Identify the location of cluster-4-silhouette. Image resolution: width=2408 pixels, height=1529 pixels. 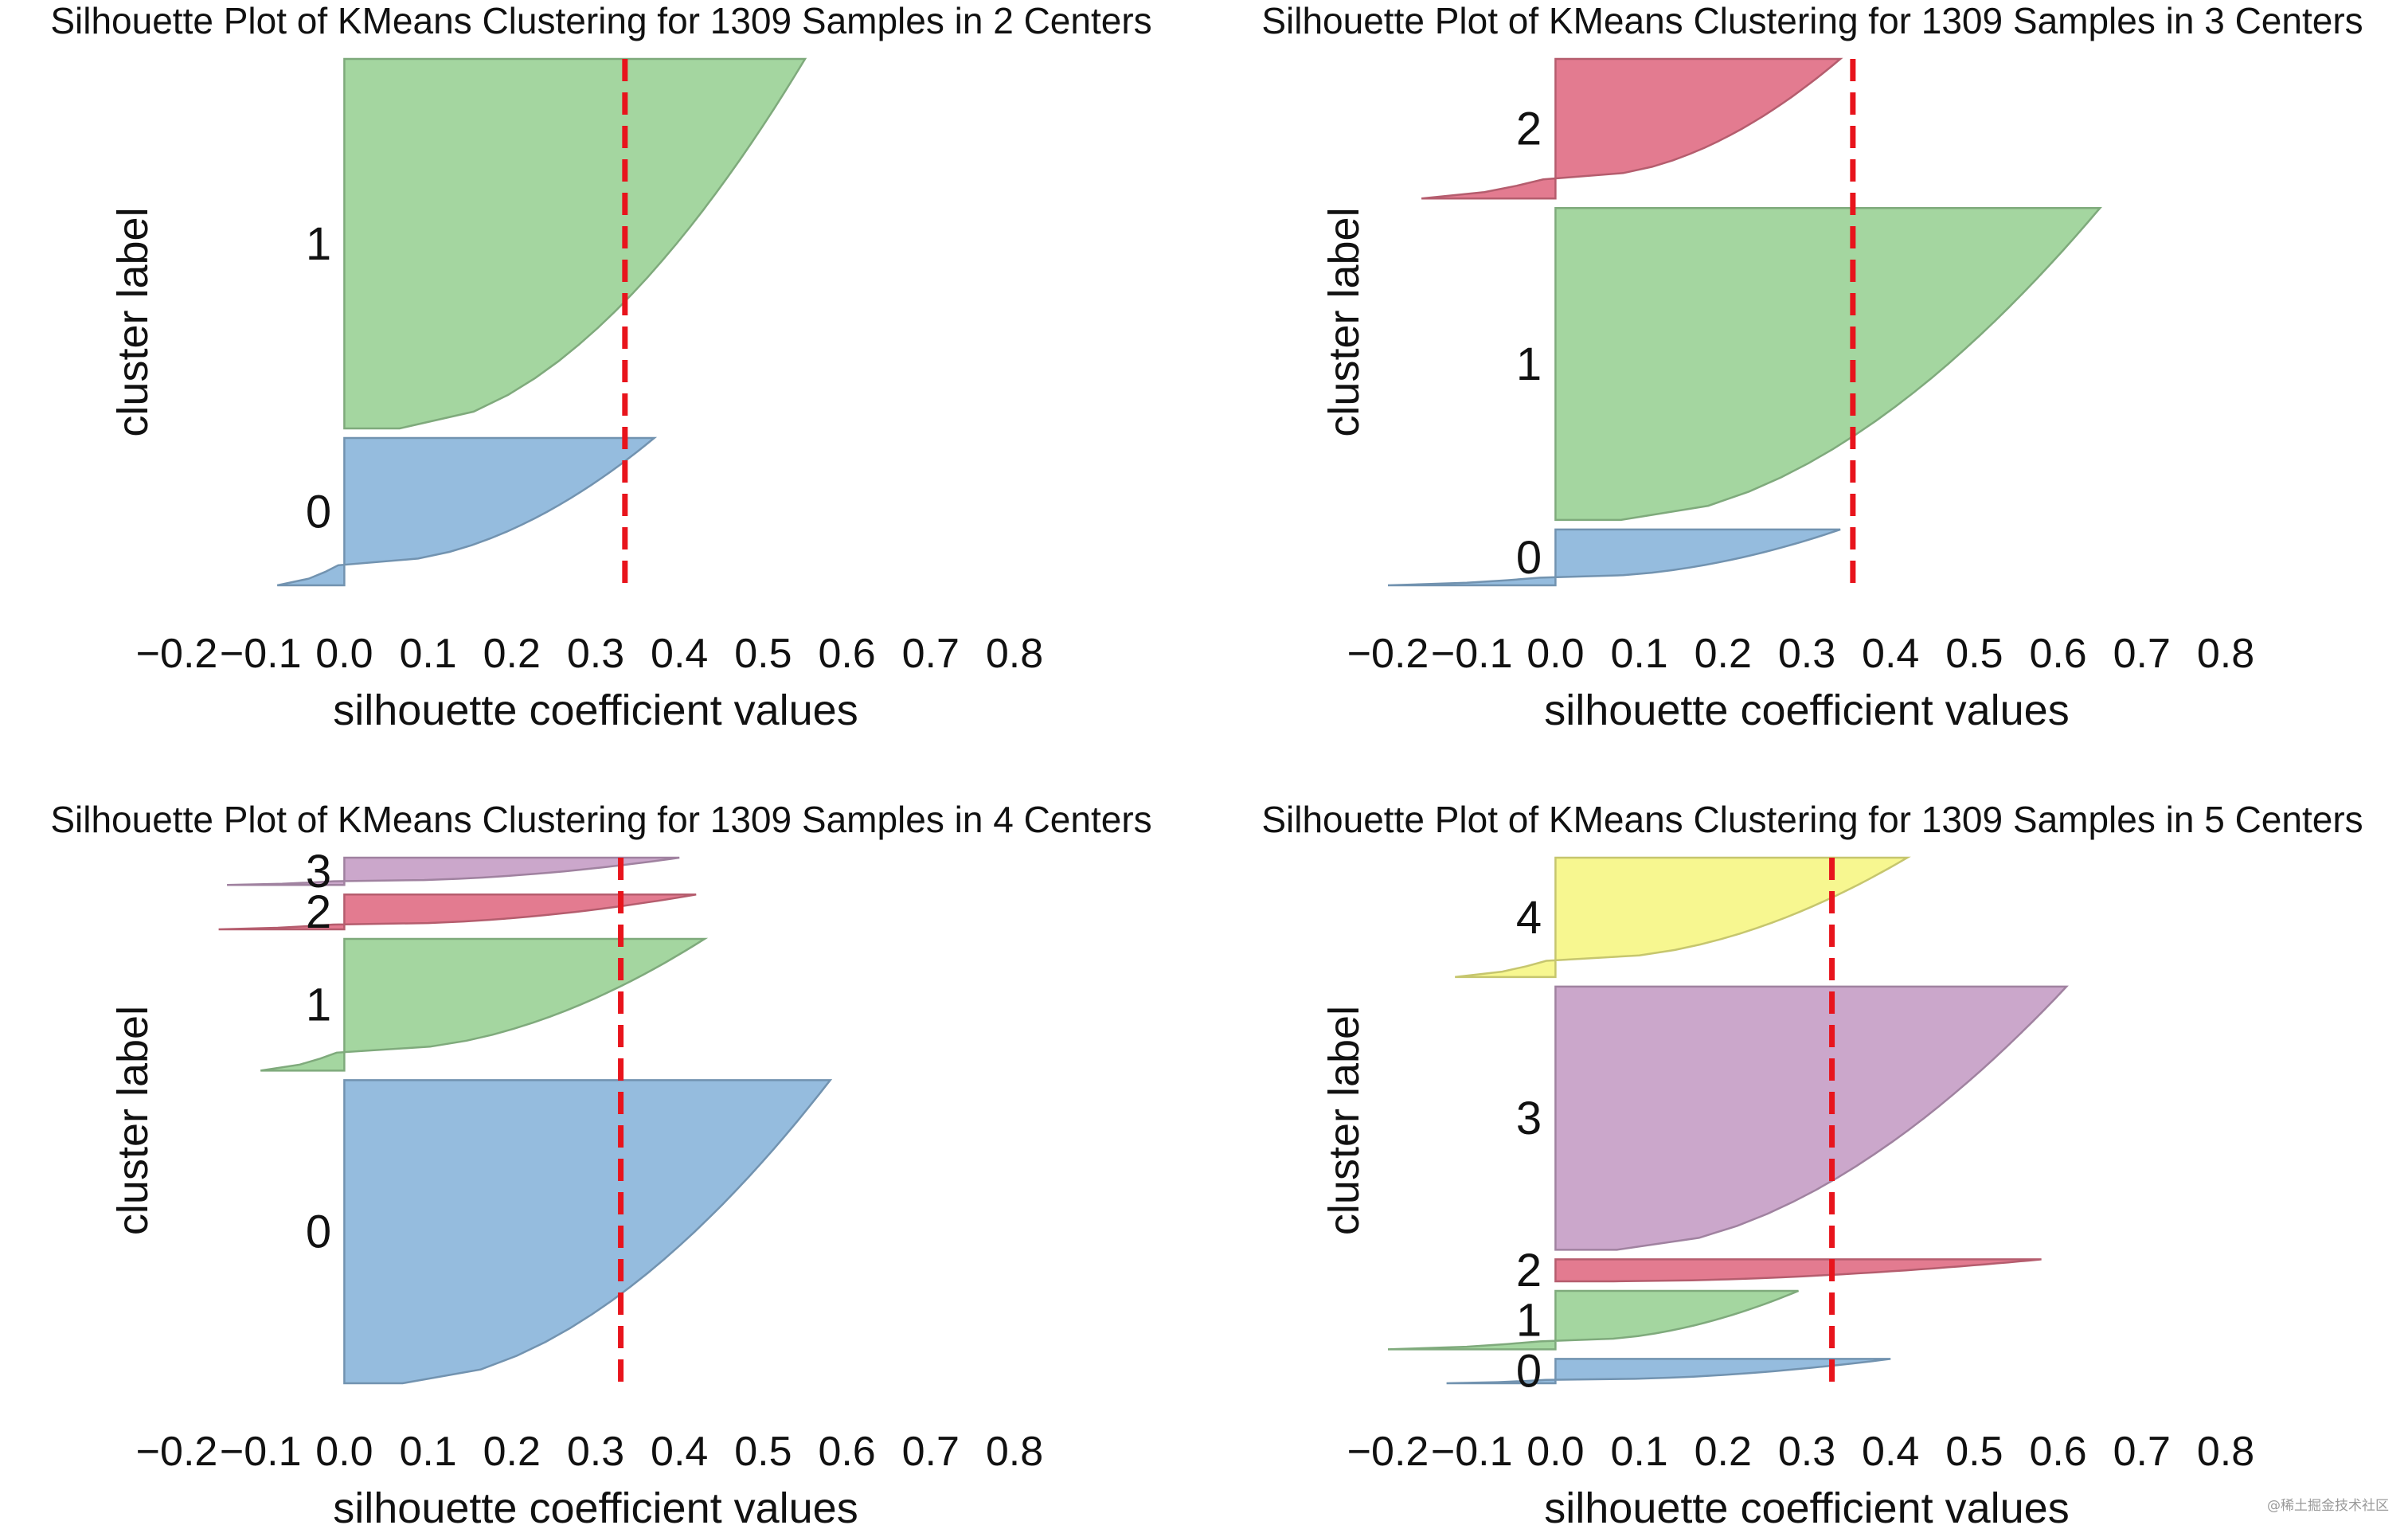
(1683, 917).